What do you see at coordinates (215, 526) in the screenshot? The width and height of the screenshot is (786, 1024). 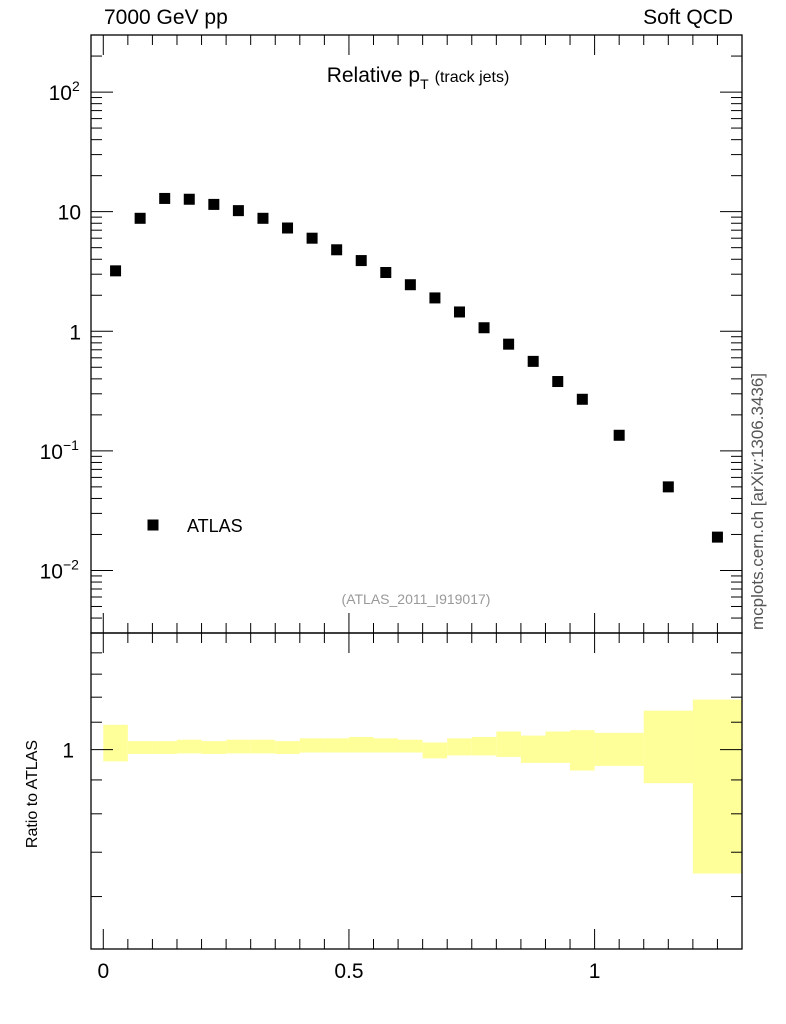 I see `legend-label: ATLAS` at bounding box center [215, 526].